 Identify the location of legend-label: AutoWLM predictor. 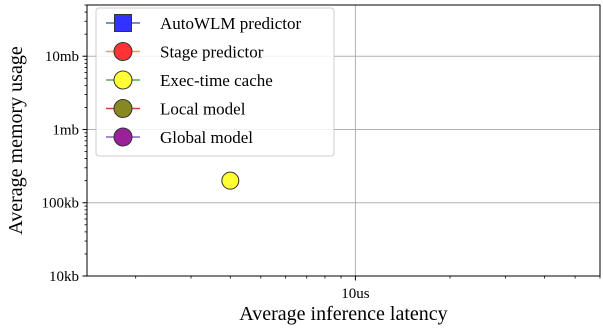
(230, 23).